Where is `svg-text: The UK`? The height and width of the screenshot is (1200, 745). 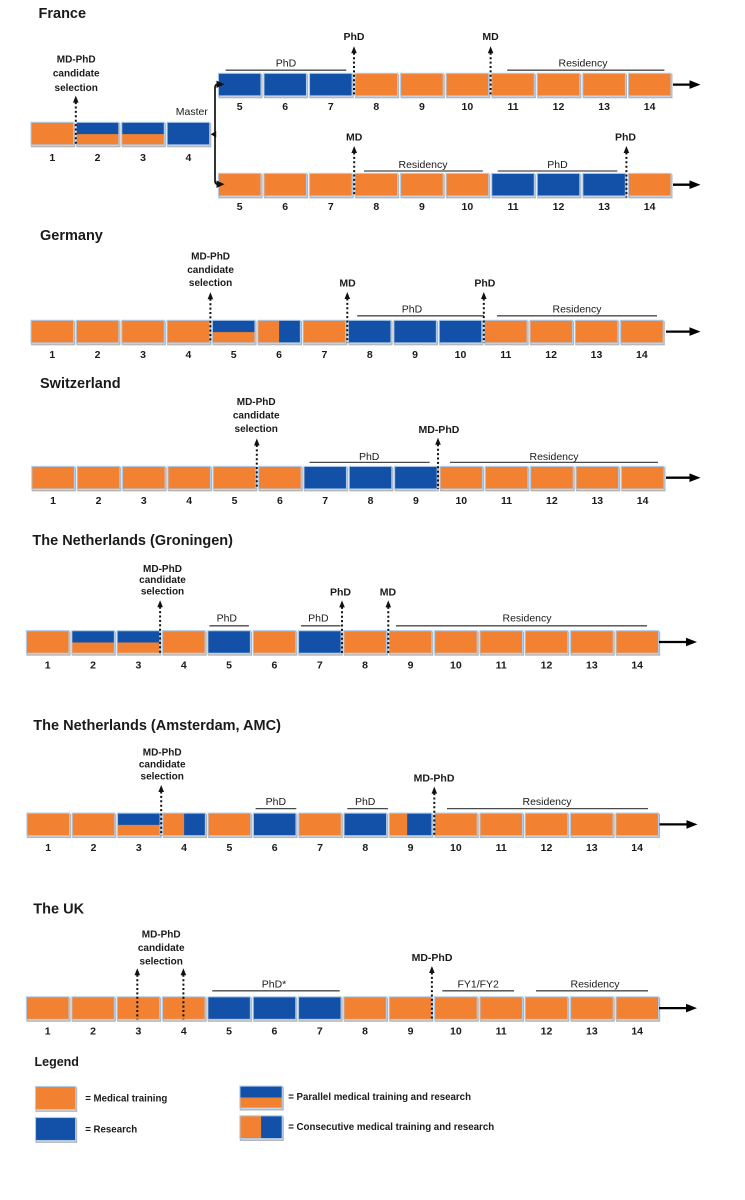 svg-text: The UK is located at coordinates (58, 910).